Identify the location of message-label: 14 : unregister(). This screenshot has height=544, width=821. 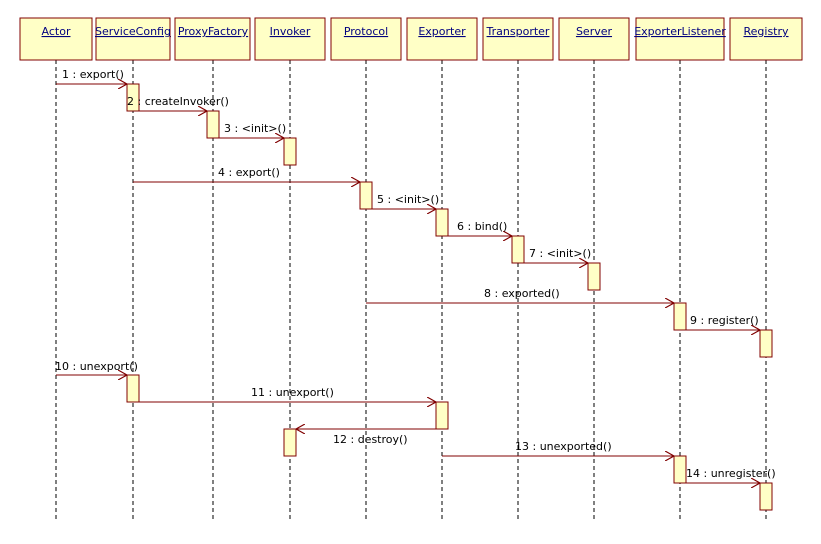
(731, 473).